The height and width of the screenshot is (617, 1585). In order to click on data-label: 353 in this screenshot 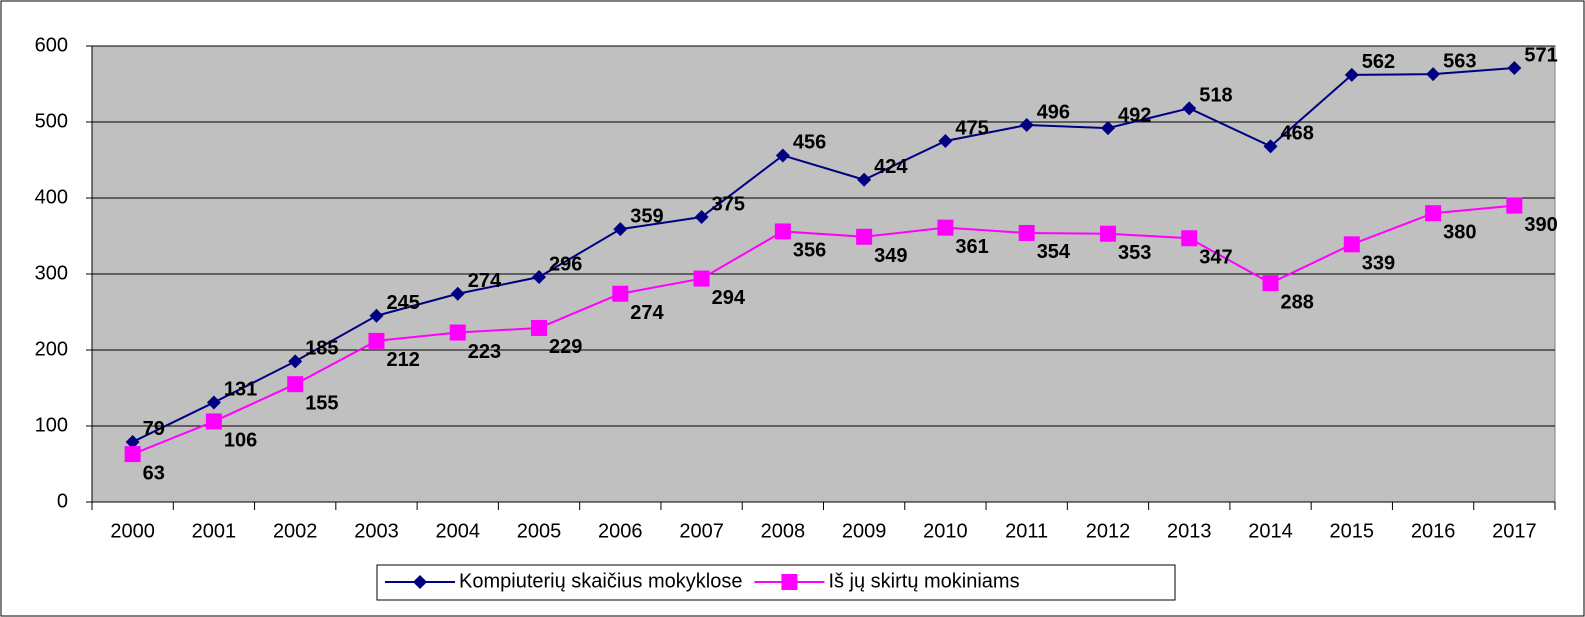, I will do `click(1134, 253)`.